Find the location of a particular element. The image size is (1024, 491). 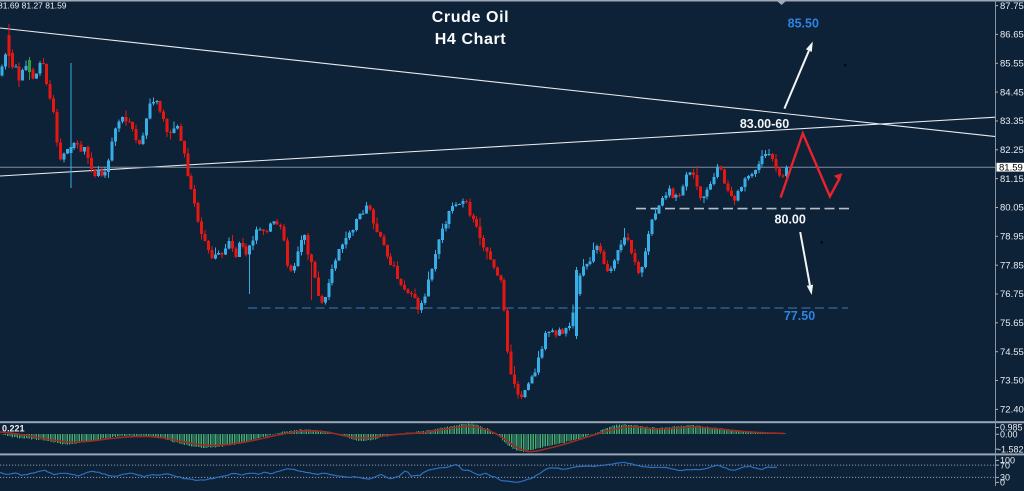

svg-text: 76.75 is located at coordinates (1012, 294).